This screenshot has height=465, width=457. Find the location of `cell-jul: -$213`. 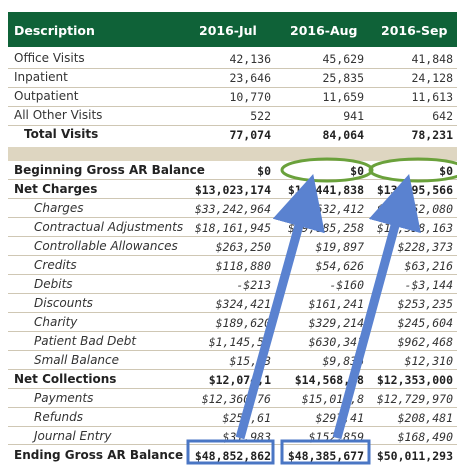

cell-jul: -$213 is located at coordinates (253, 285).